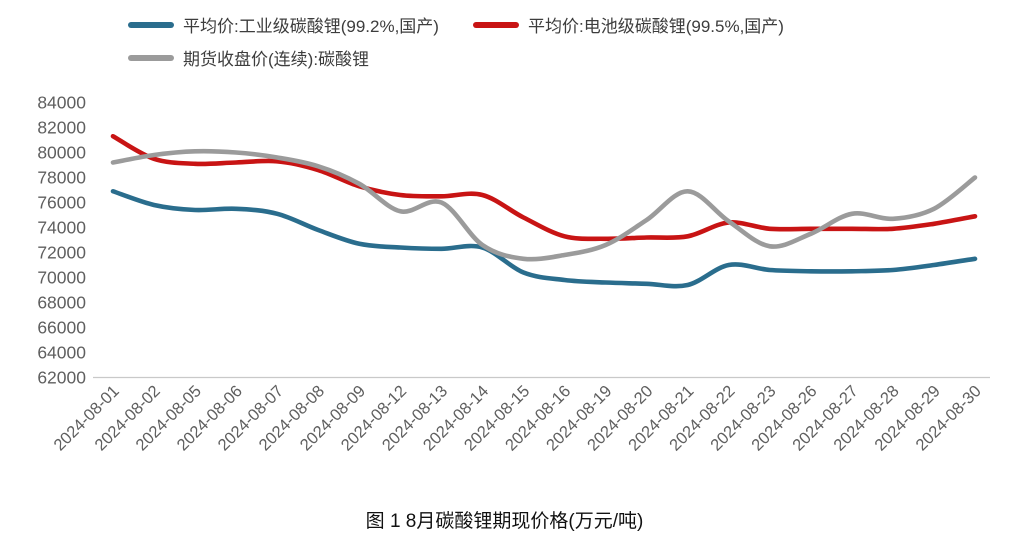 The height and width of the screenshot is (543, 1009). Describe the element at coordinates (61, 103) in the screenshot. I see `y-axis-tick-label: 84000` at that location.